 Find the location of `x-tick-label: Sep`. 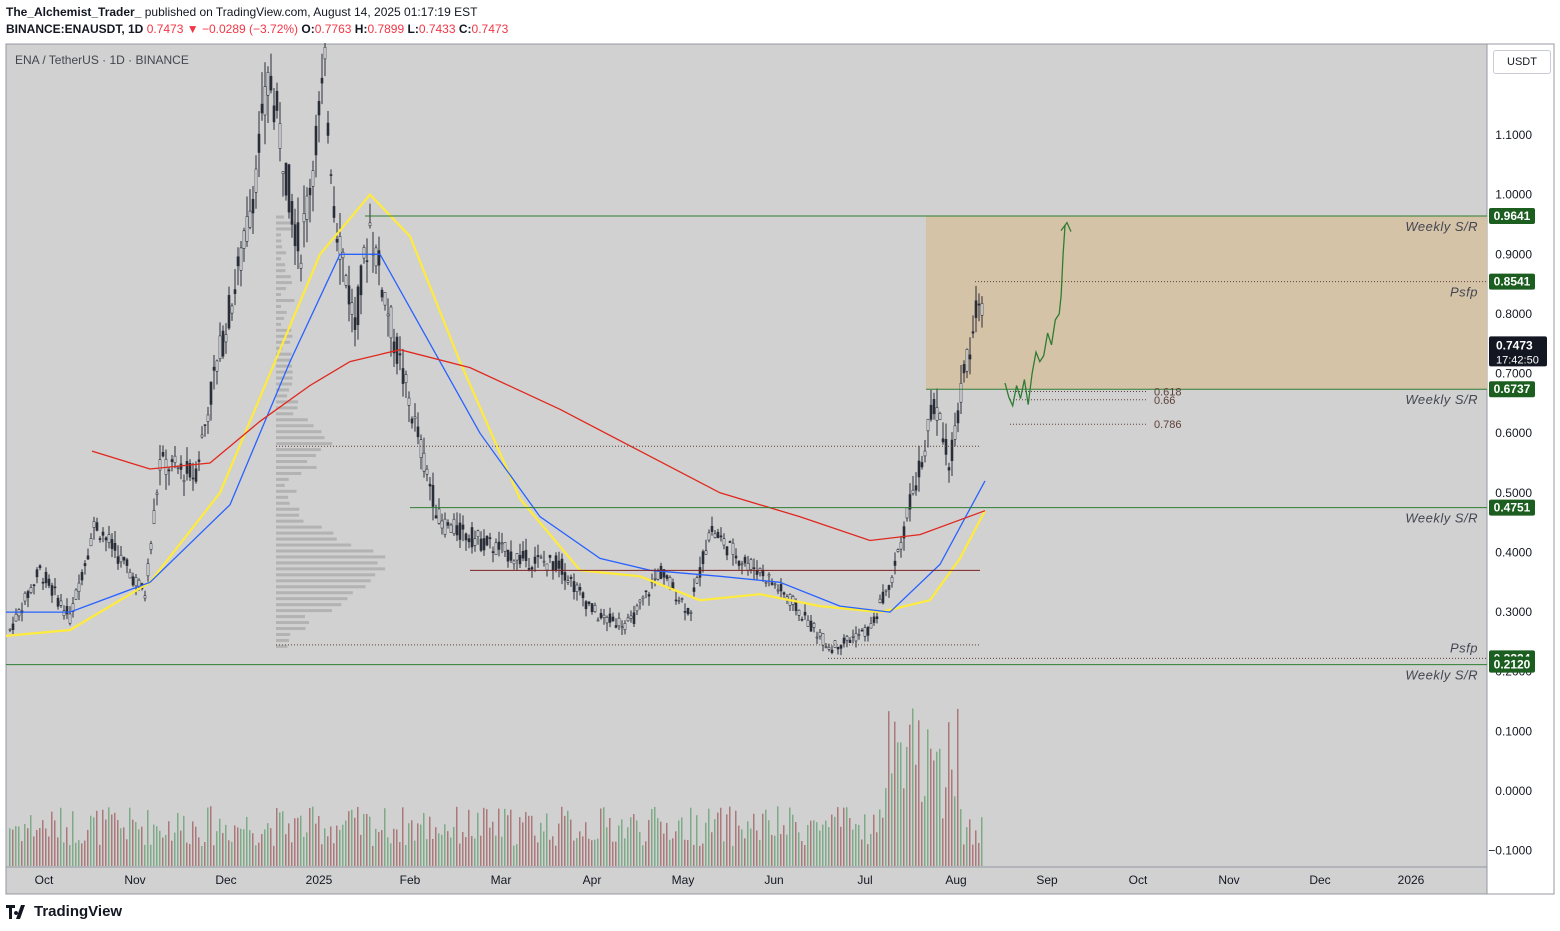

x-tick-label: Sep is located at coordinates (1047, 880).